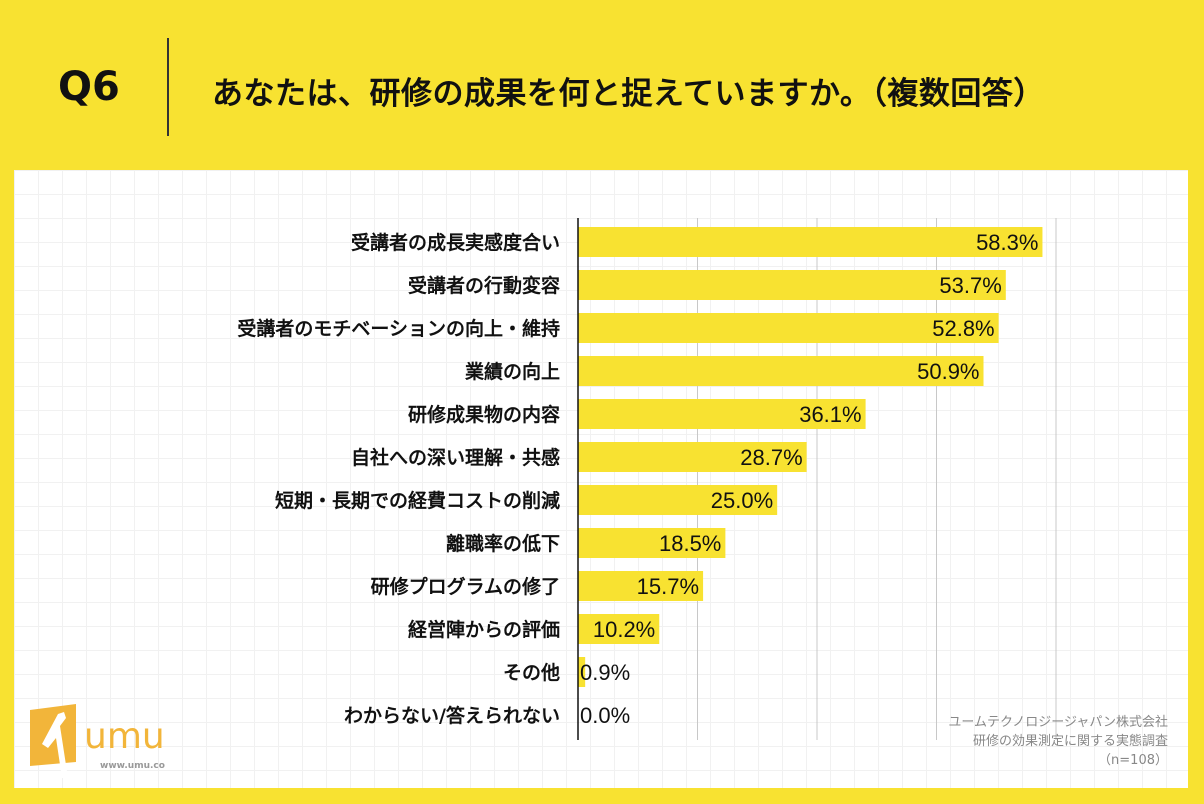 This screenshot has height=804, width=1204. Describe the element at coordinates (455, 457) in the screenshot. I see `category-label: 自社への深い理解・共感` at that location.